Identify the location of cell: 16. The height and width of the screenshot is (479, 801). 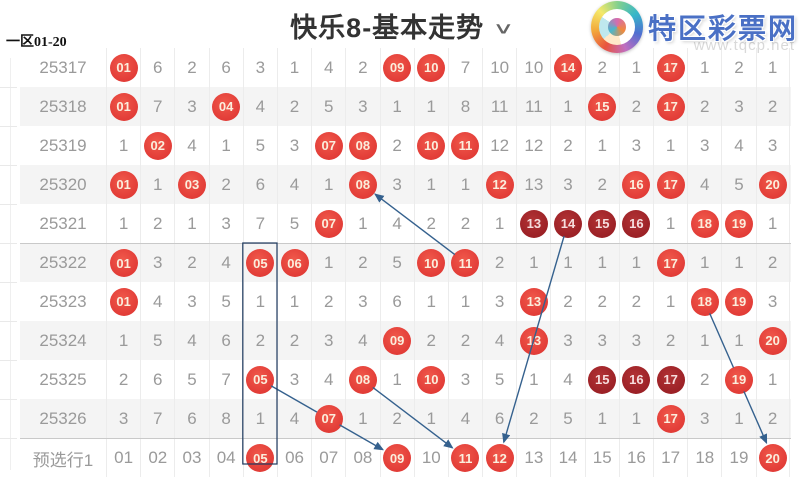
(635, 223).